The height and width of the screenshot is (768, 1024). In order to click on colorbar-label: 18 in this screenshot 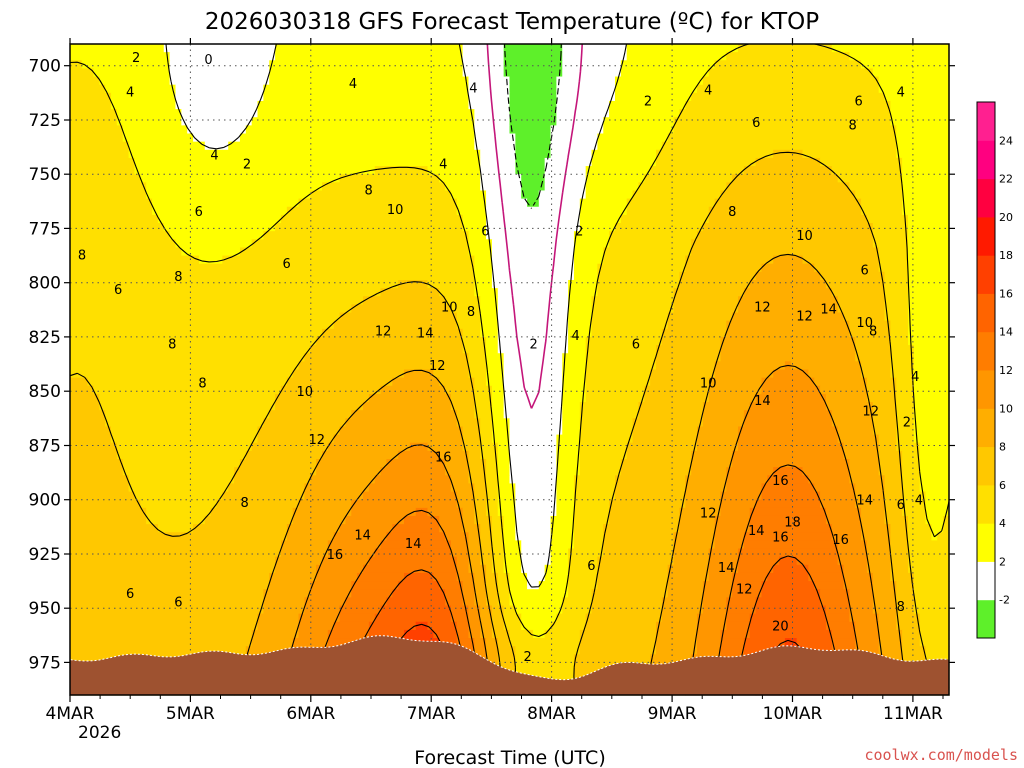, I will do `click(1006, 255)`.